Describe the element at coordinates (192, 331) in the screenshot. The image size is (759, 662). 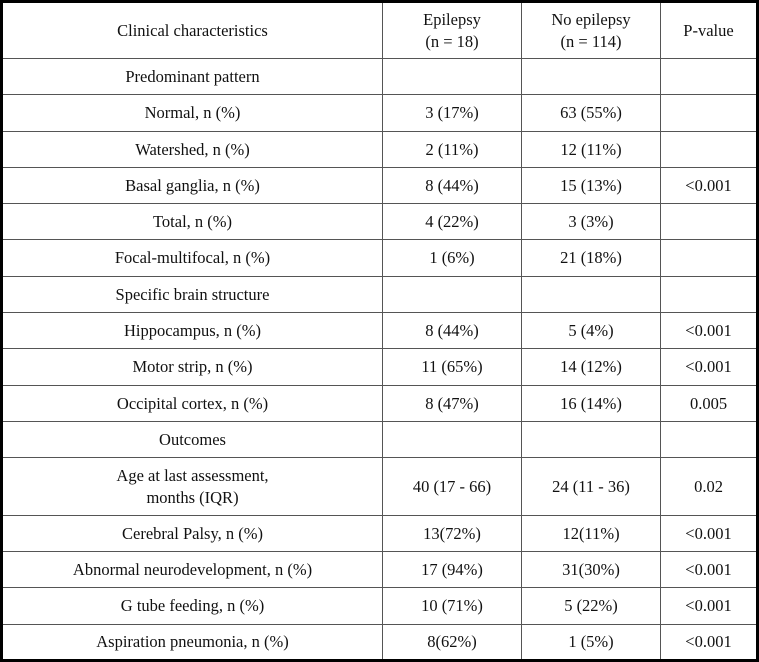
I see `row-label-cell: Hippocampus, n (%)` at that location.